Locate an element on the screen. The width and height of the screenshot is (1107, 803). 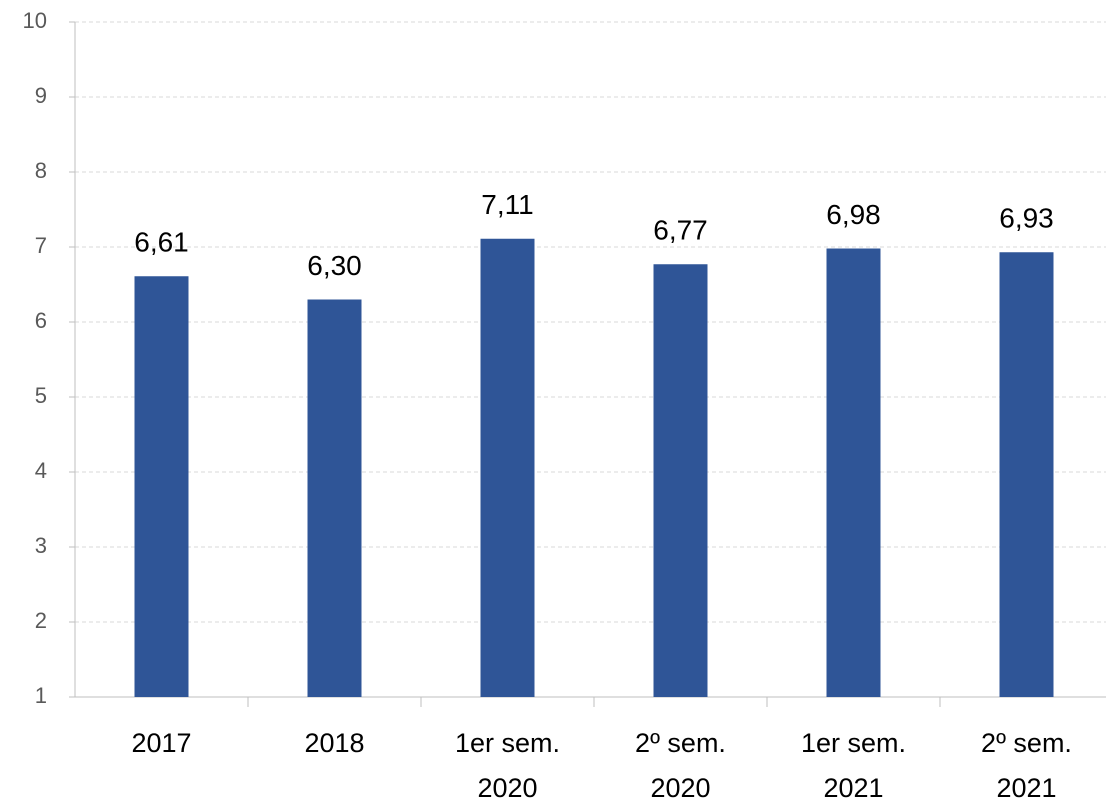
x-tick-label: 2018 is located at coordinates (334, 743).